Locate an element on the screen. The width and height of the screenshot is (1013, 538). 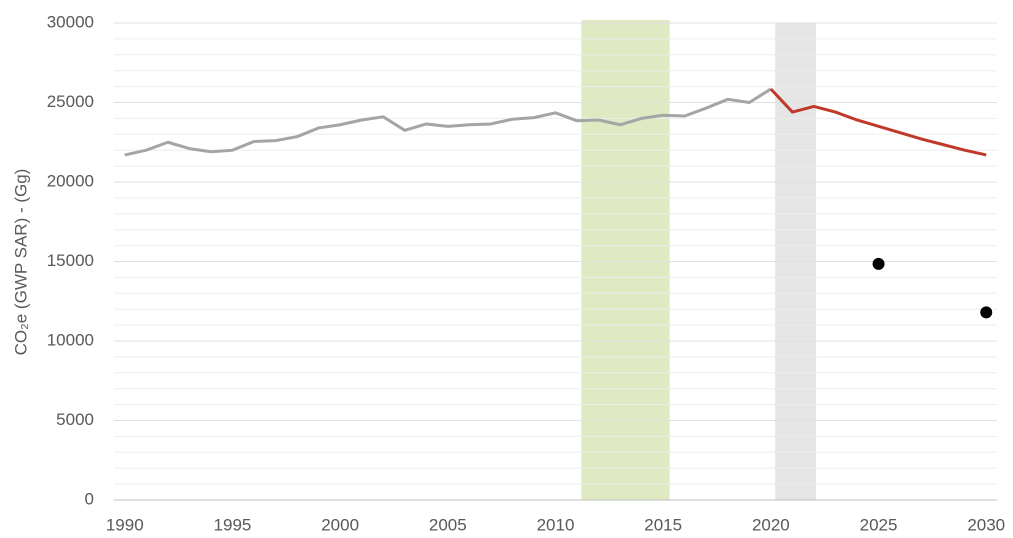
y-tick-label: 25000 is located at coordinates (70, 101).